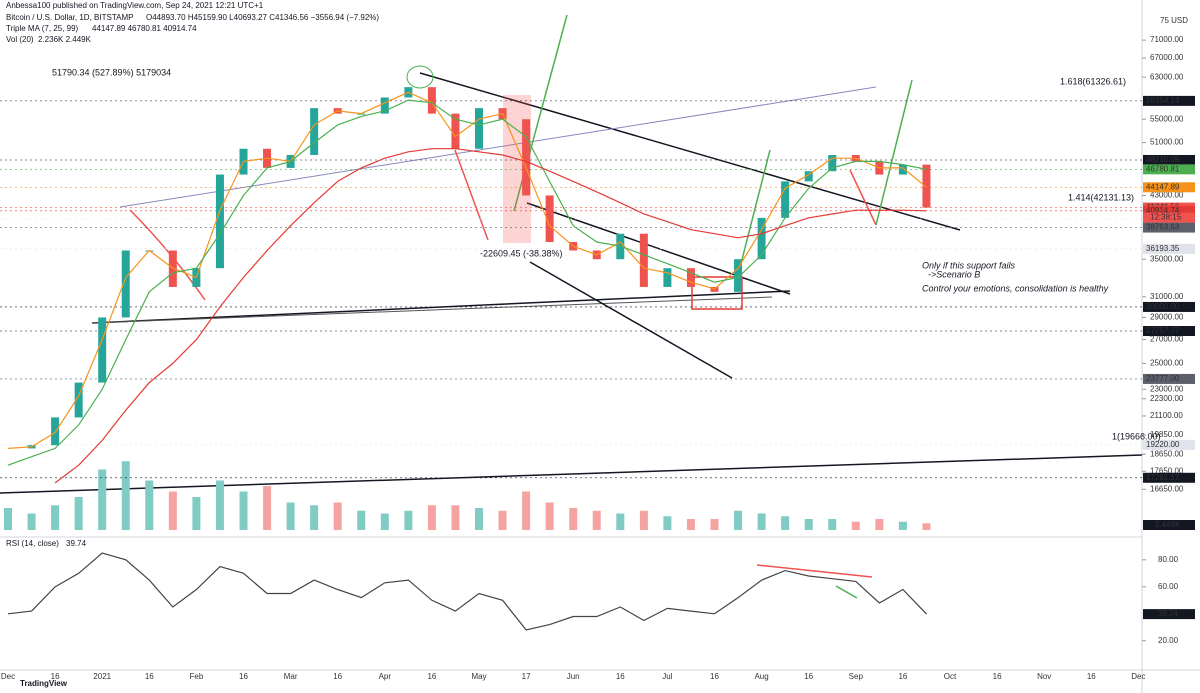 The width and height of the screenshot is (1200, 693). What do you see at coordinates (478, 676) in the screenshot?
I see `x-tick-label: May` at bounding box center [478, 676].